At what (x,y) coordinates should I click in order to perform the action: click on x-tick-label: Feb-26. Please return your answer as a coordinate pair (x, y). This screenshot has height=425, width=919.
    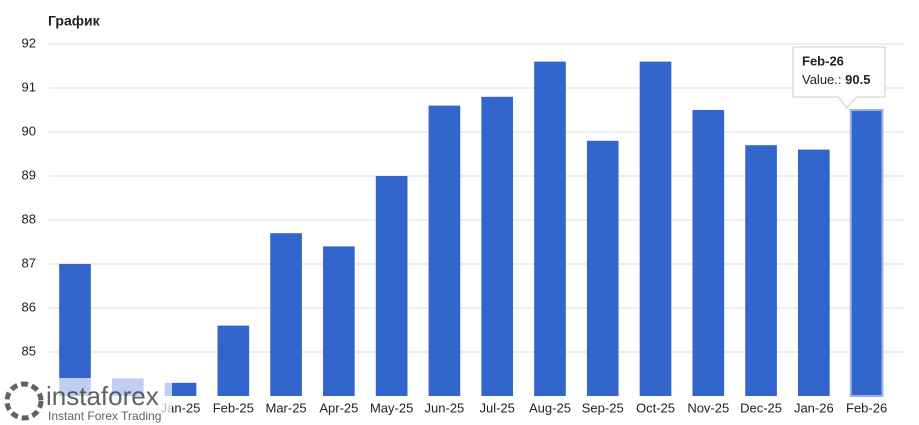
    Looking at the image, I should click on (866, 407).